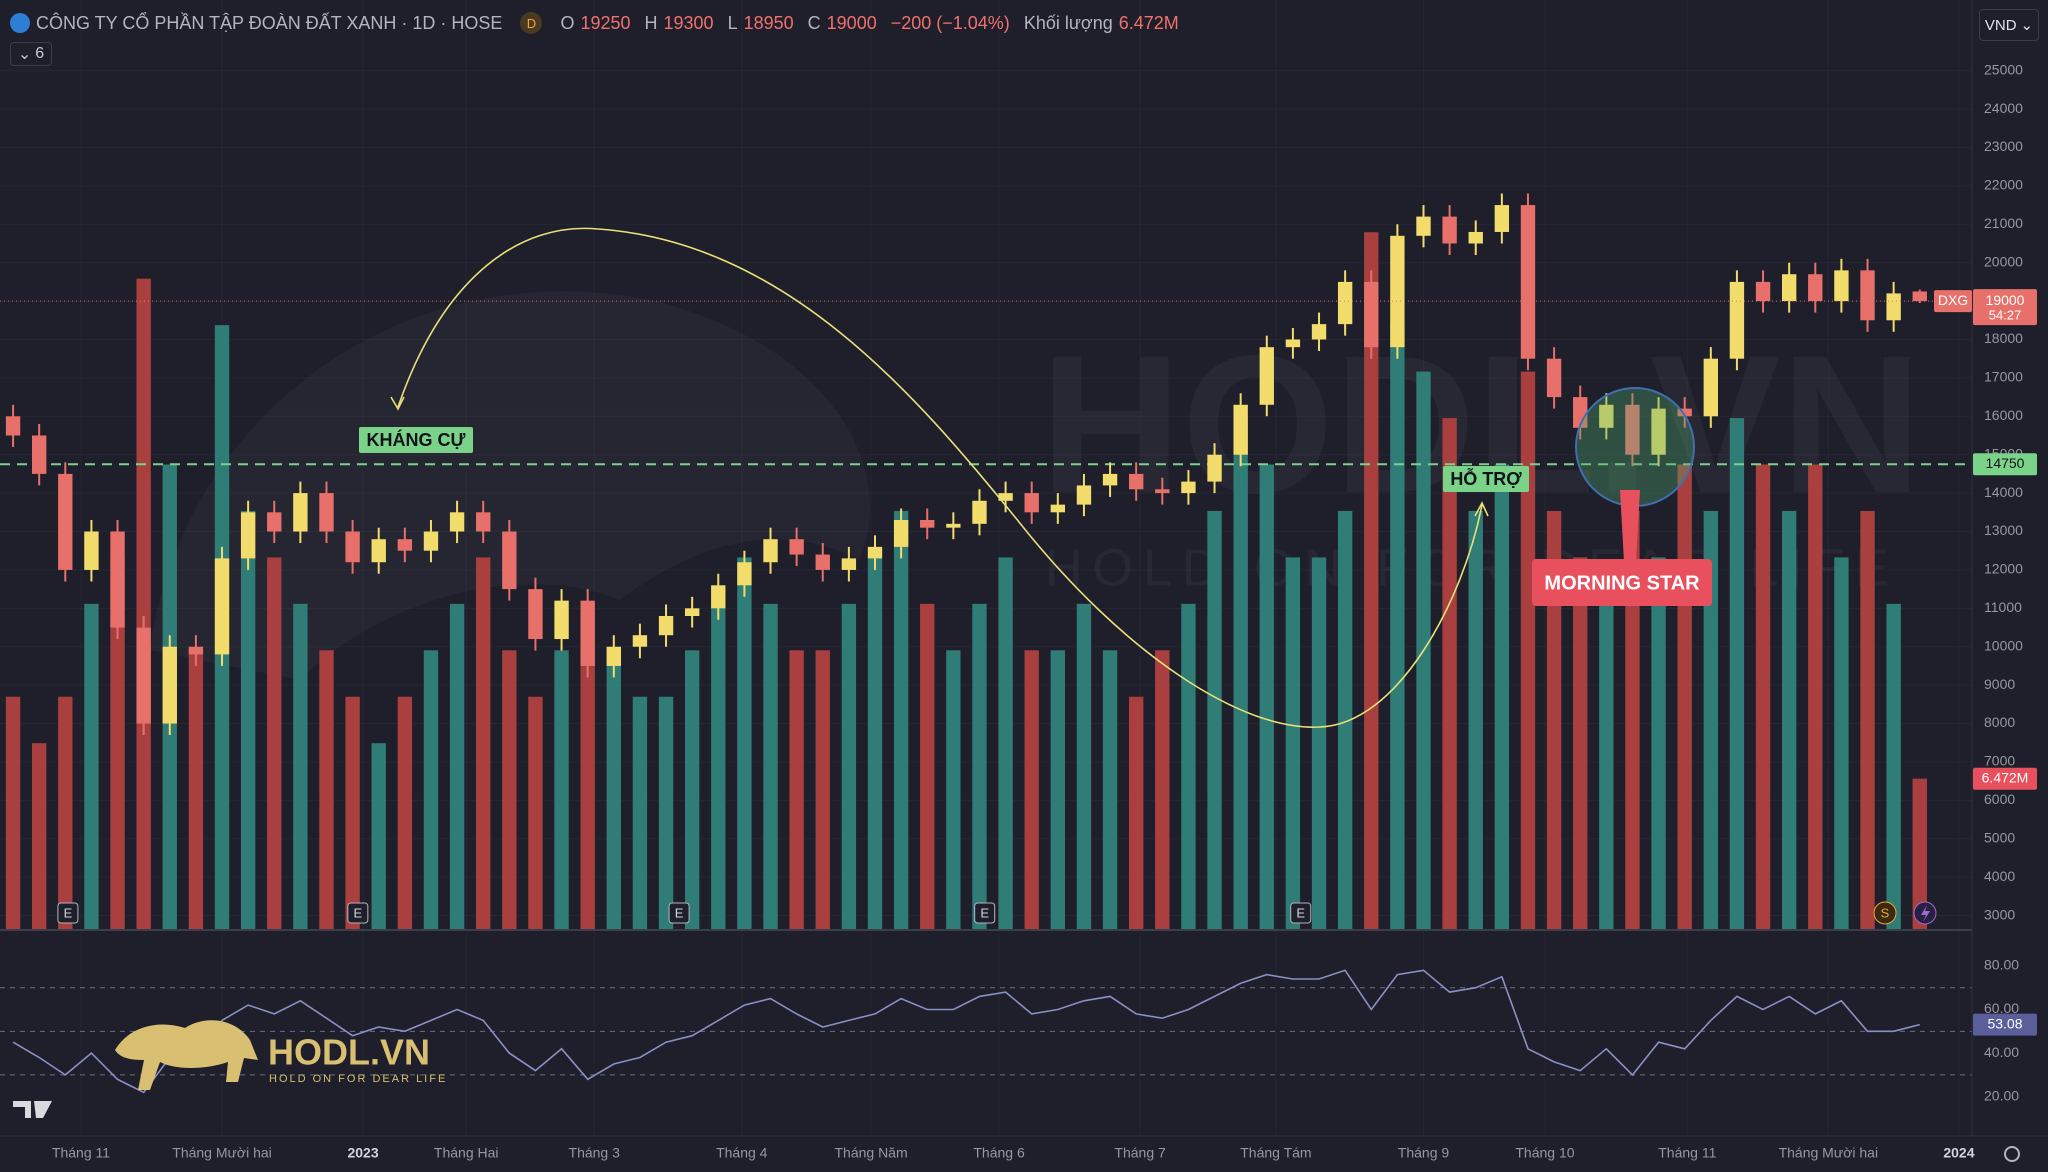  I want to click on split-marker, so click(1885, 913).